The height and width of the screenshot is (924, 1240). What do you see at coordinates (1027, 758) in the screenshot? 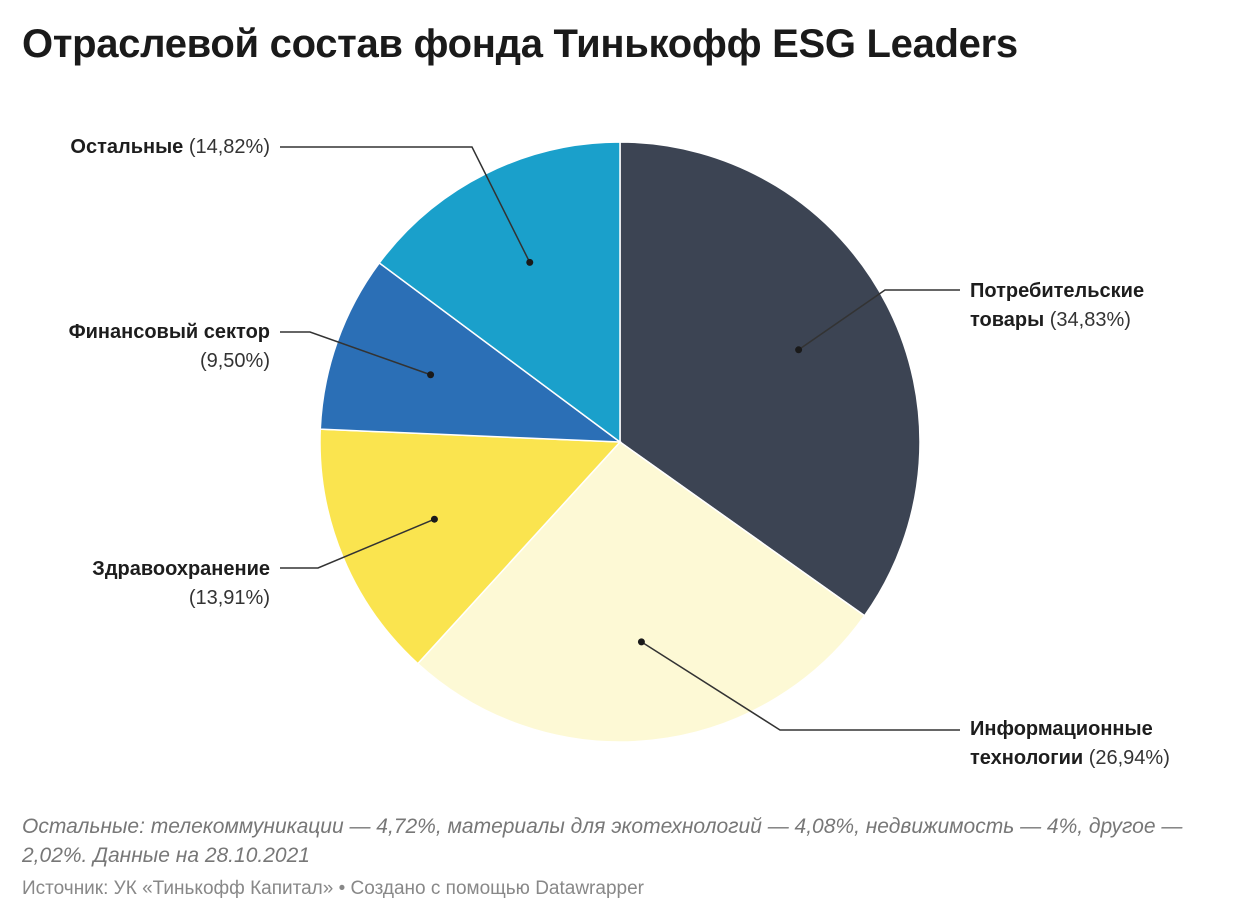
I see `label-it-name-2: технологии` at bounding box center [1027, 758].